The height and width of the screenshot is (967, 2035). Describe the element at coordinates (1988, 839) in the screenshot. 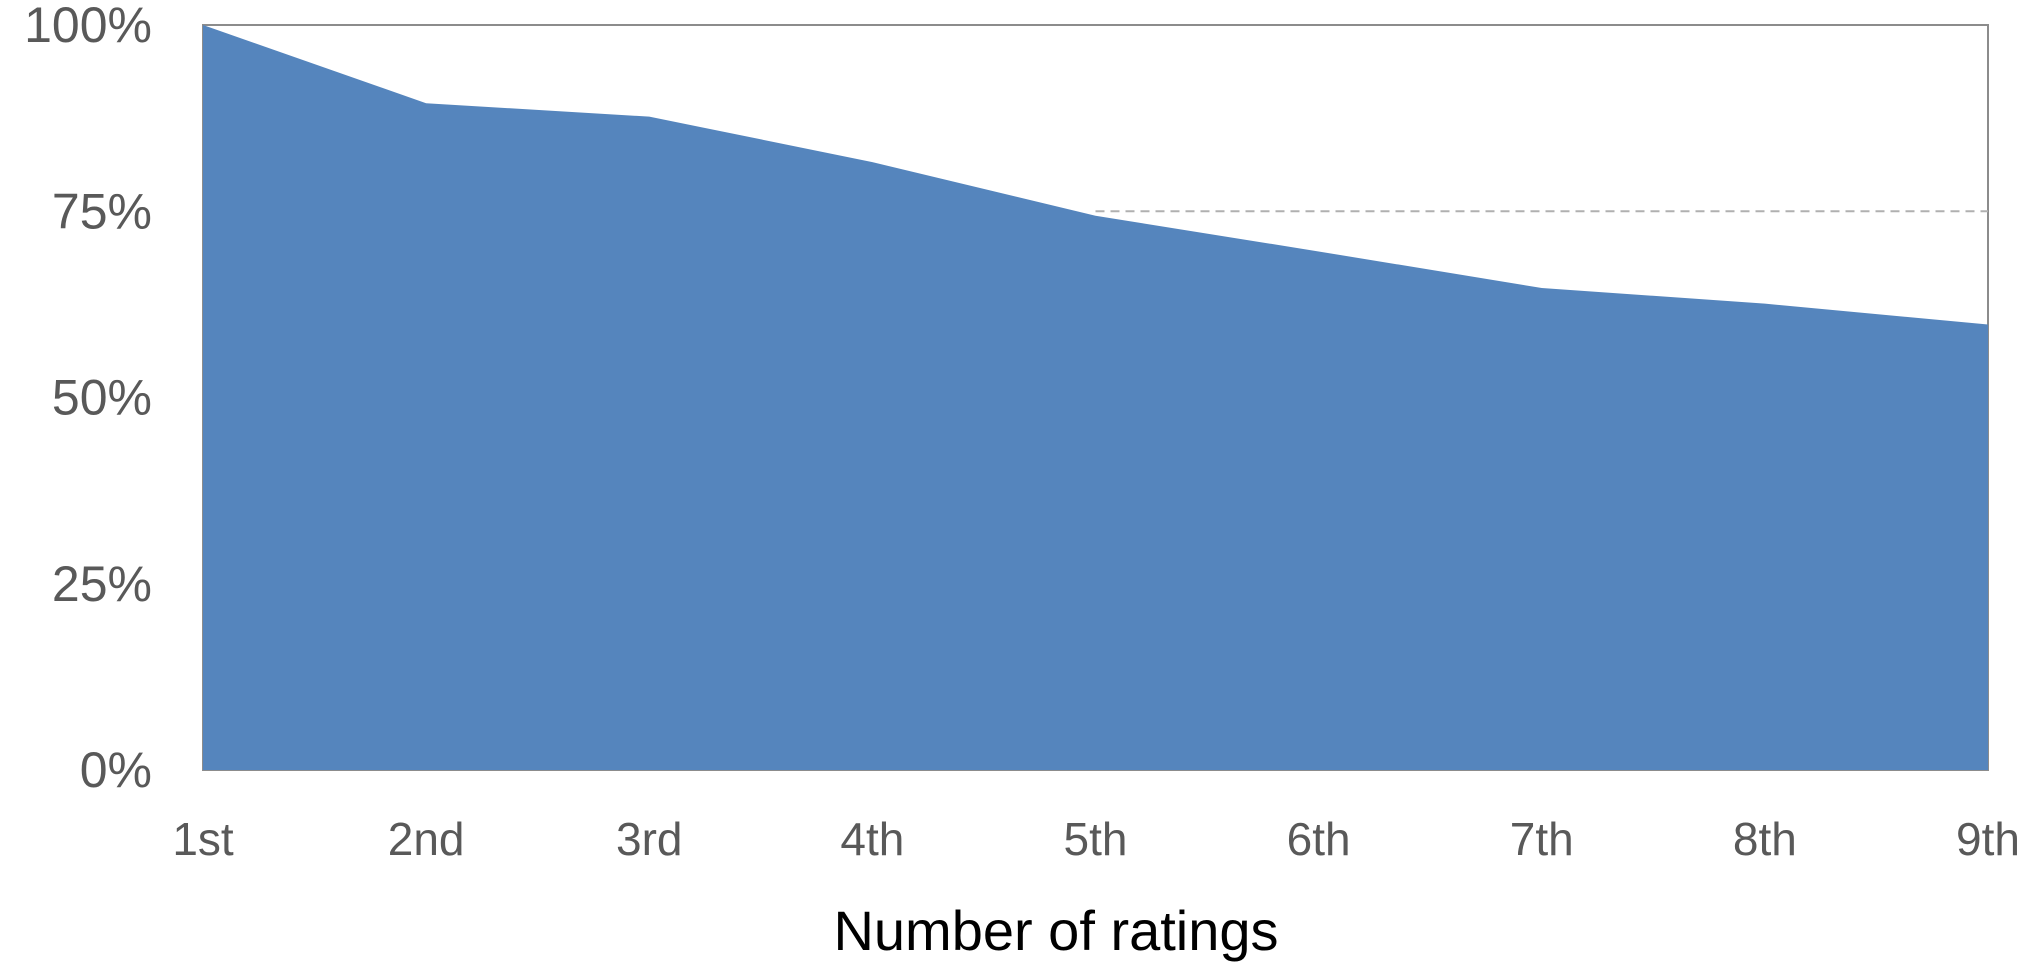

I see `x-tick-label: 9th` at that location.